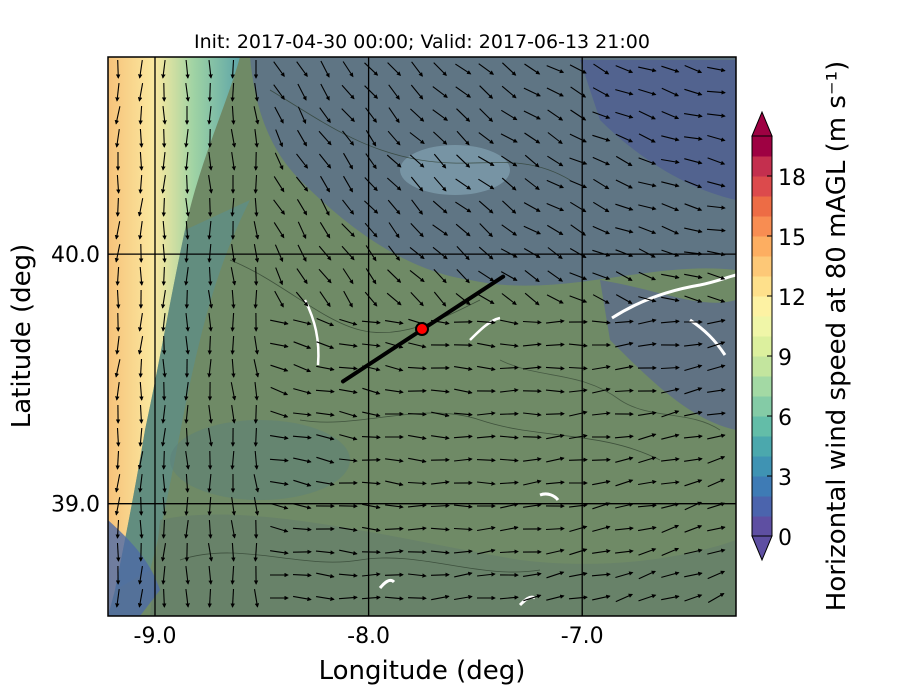 The height and width of the screenshot is (700, 900). Describe the element at coordinates (75, 505) in the screenshot. I see `y-tick-label: 39.0` at that location.